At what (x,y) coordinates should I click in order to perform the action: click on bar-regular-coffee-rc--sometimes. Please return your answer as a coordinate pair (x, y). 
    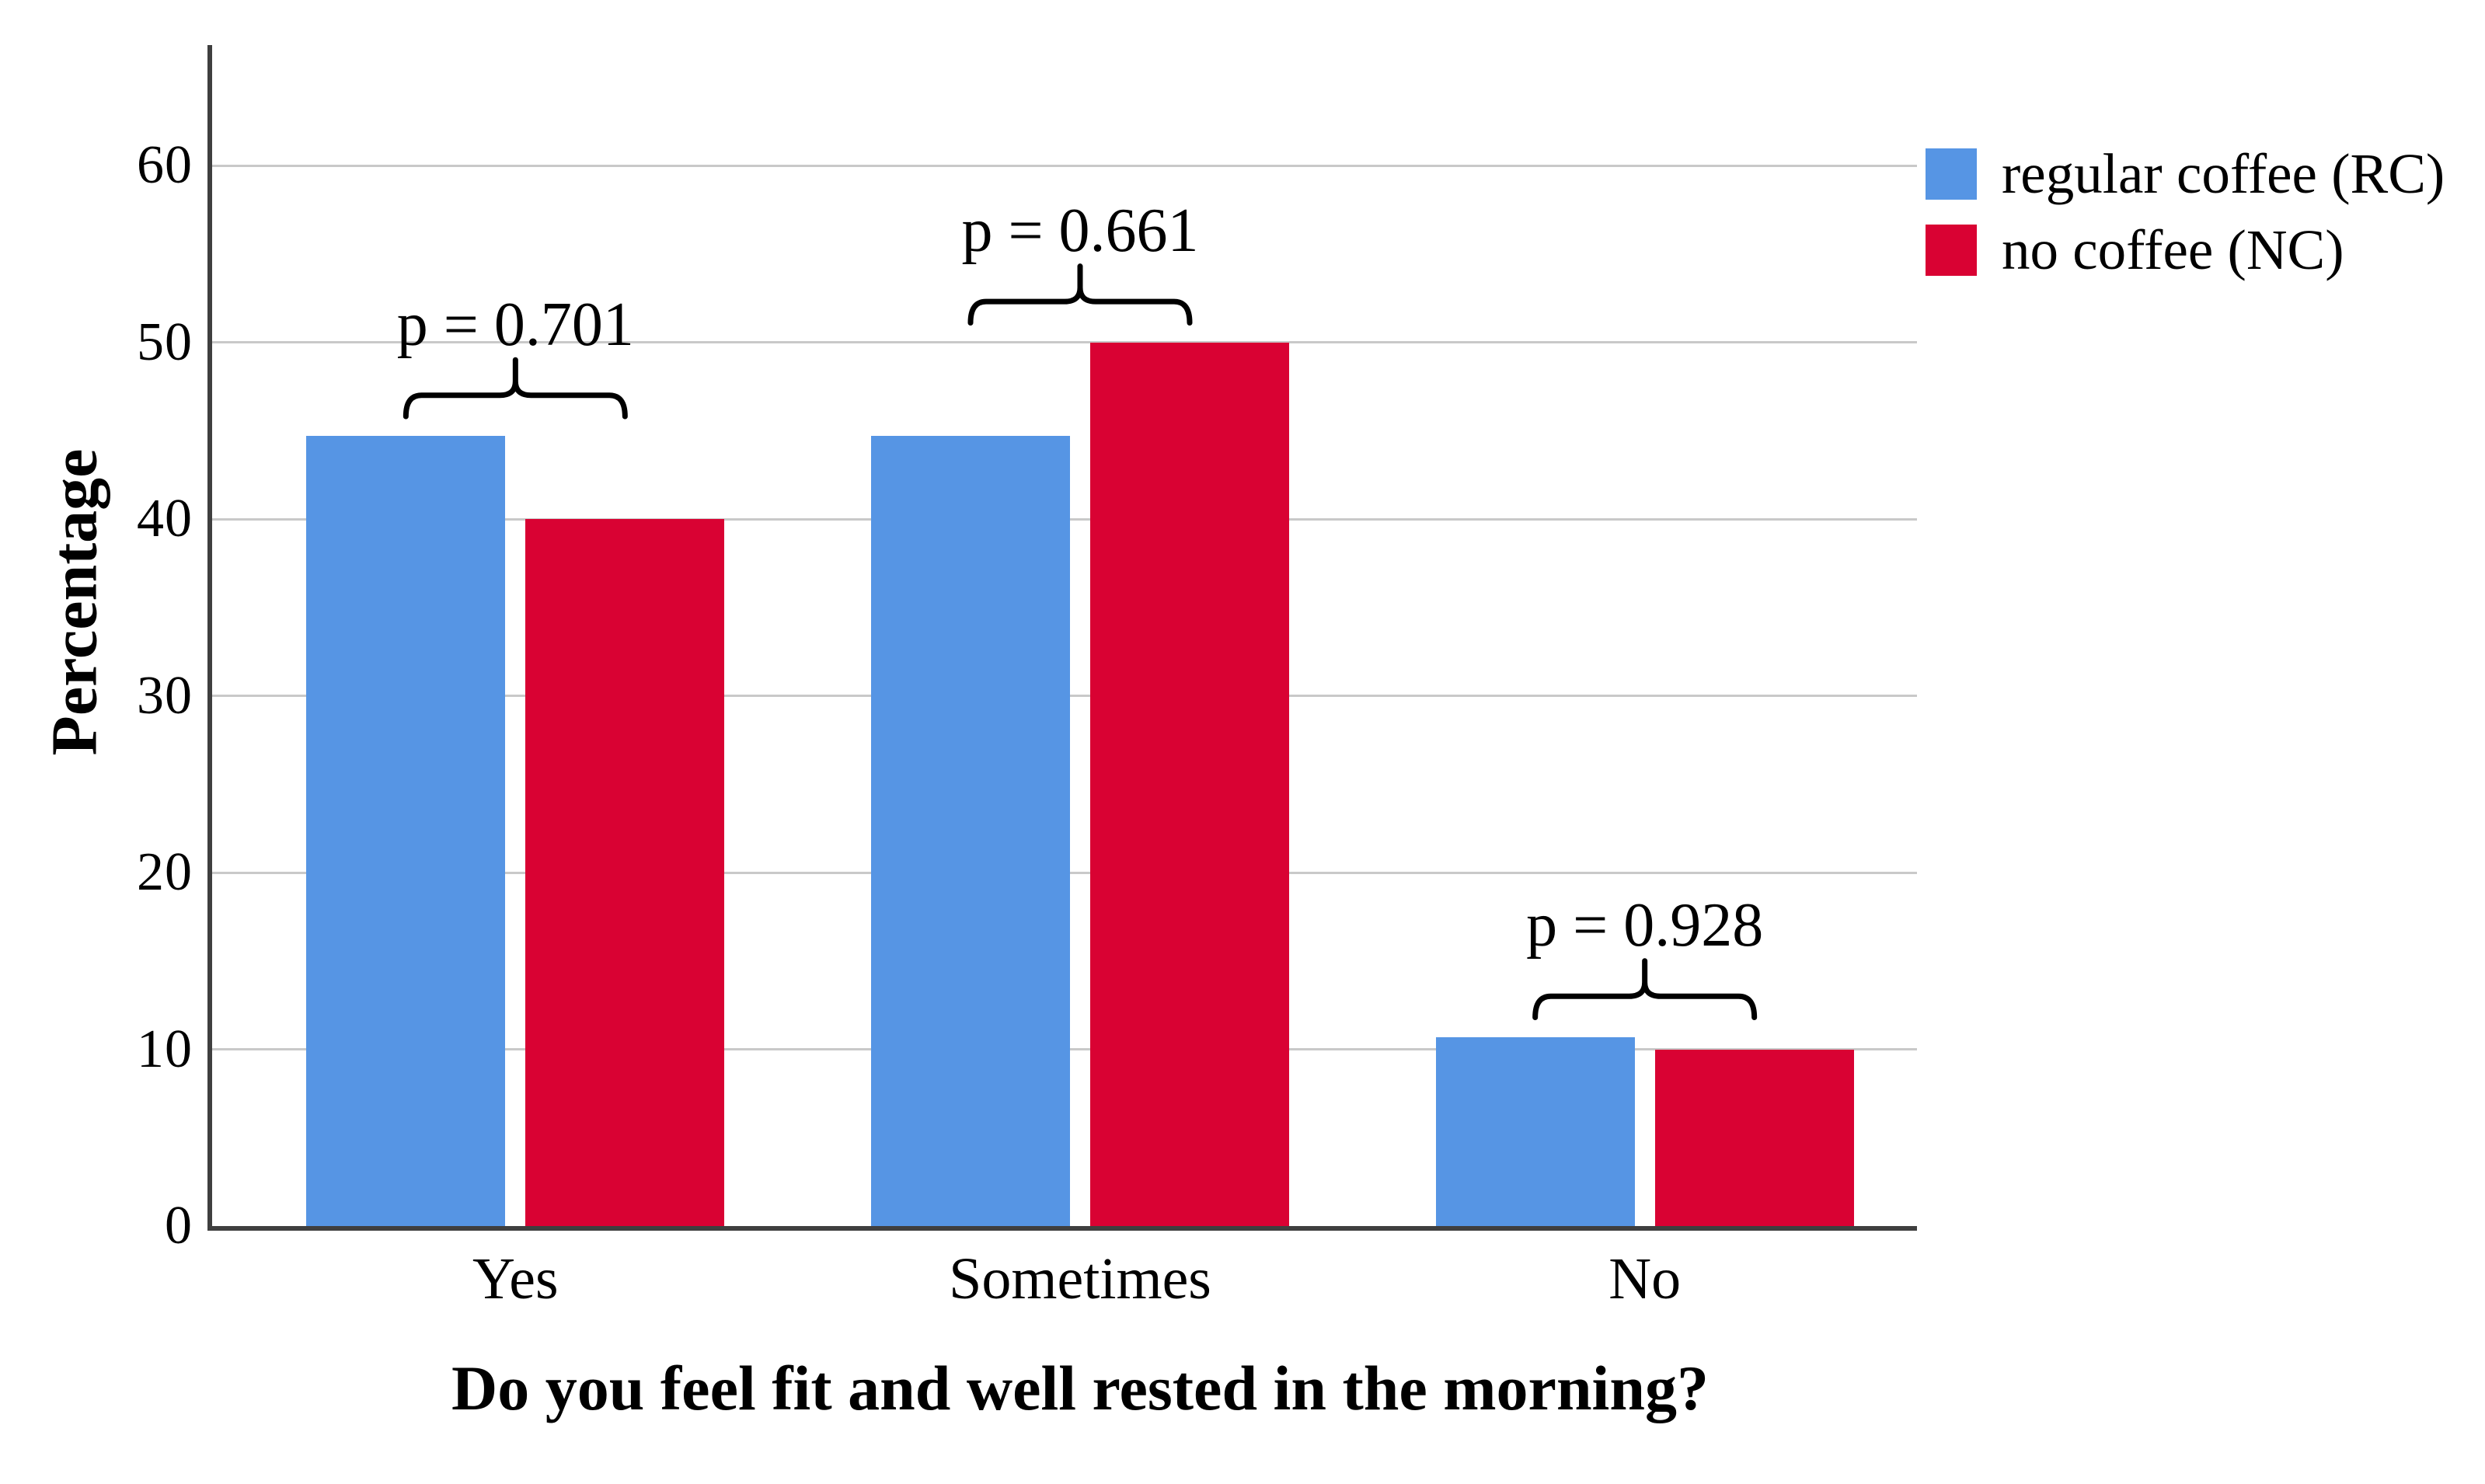
    Looking at the image, I should click on (970, 831).